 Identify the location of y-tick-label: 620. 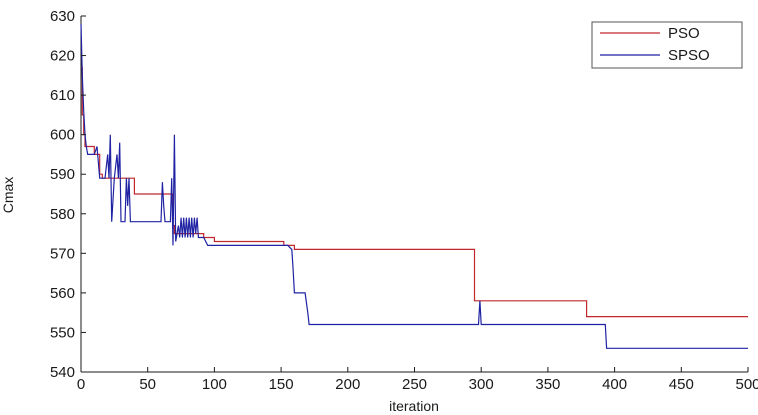
(62, 56).